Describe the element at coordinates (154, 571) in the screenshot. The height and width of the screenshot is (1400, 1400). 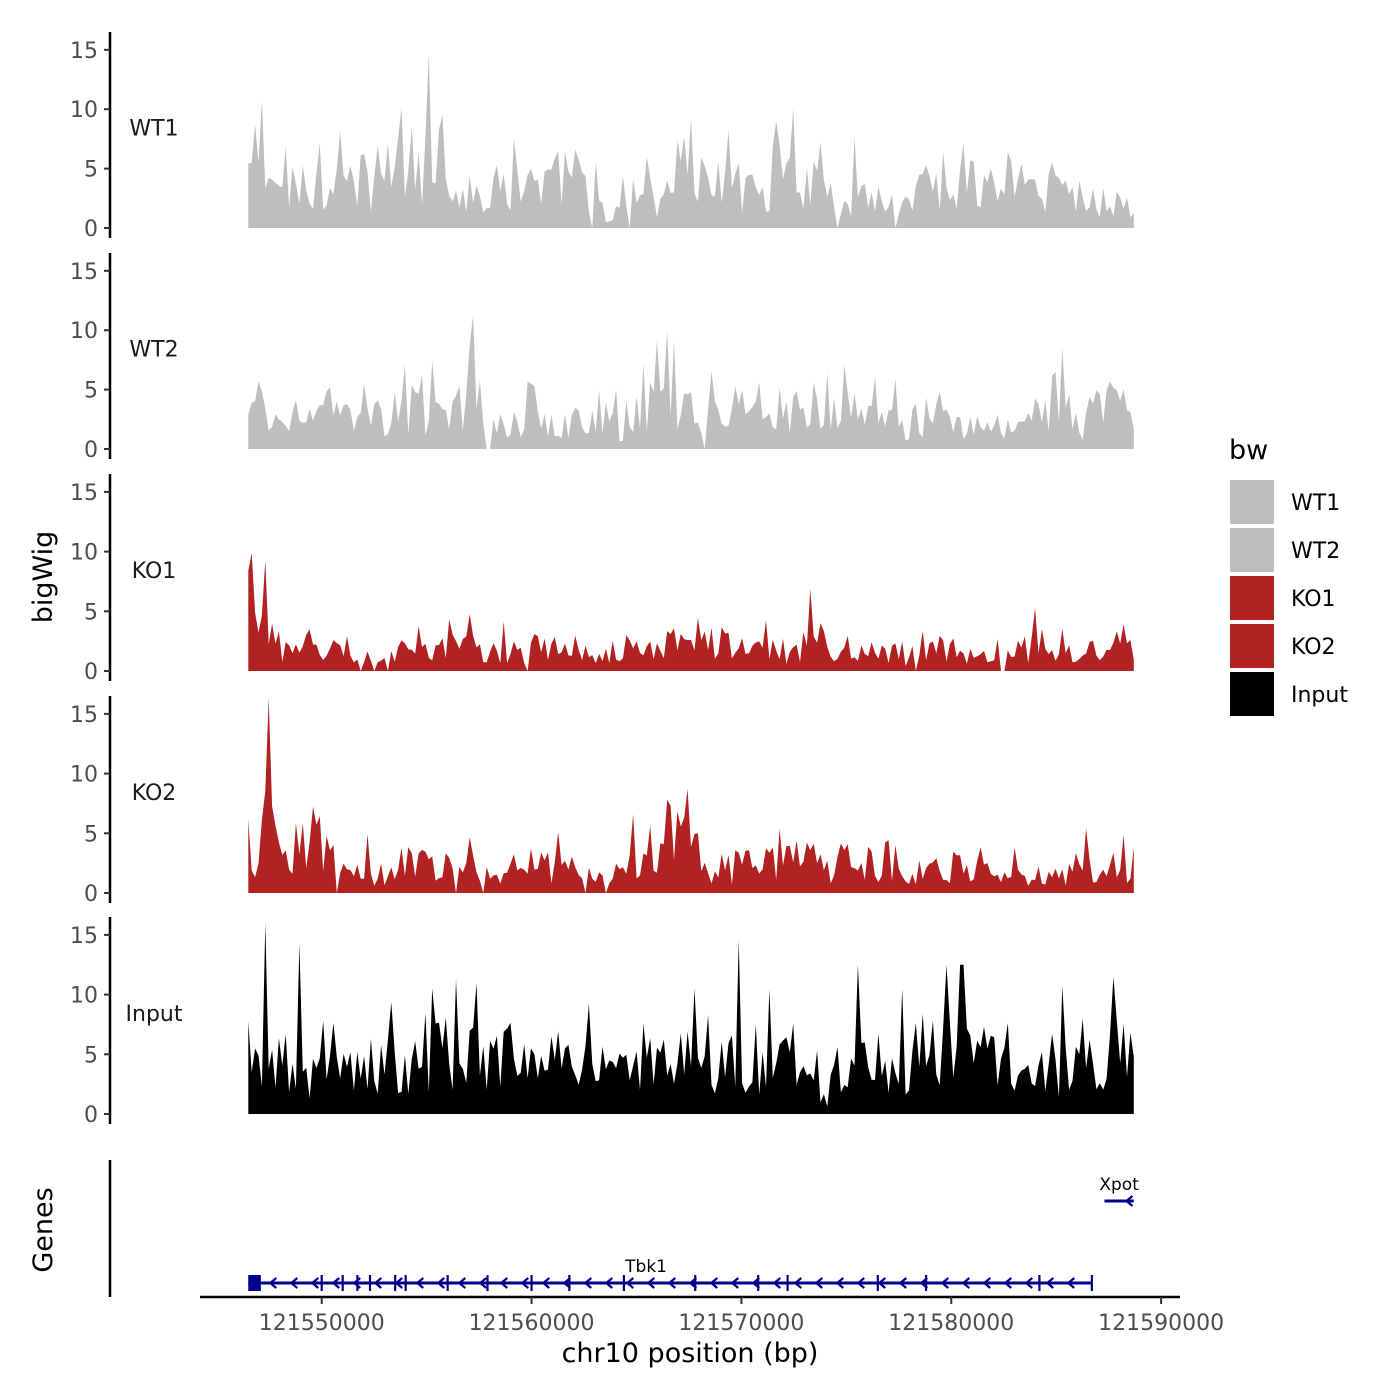
I see `track-label: KO1` at that location.